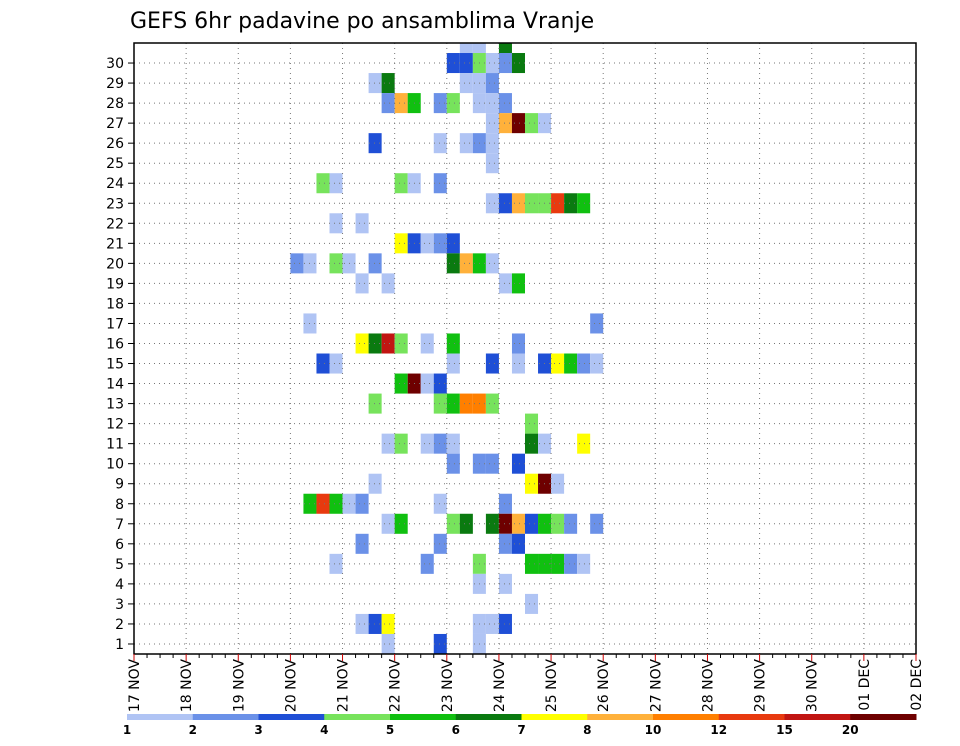 The height and width of the screenshot is (746, 960). I want to click on legend-label: 20, so click(850, 730).